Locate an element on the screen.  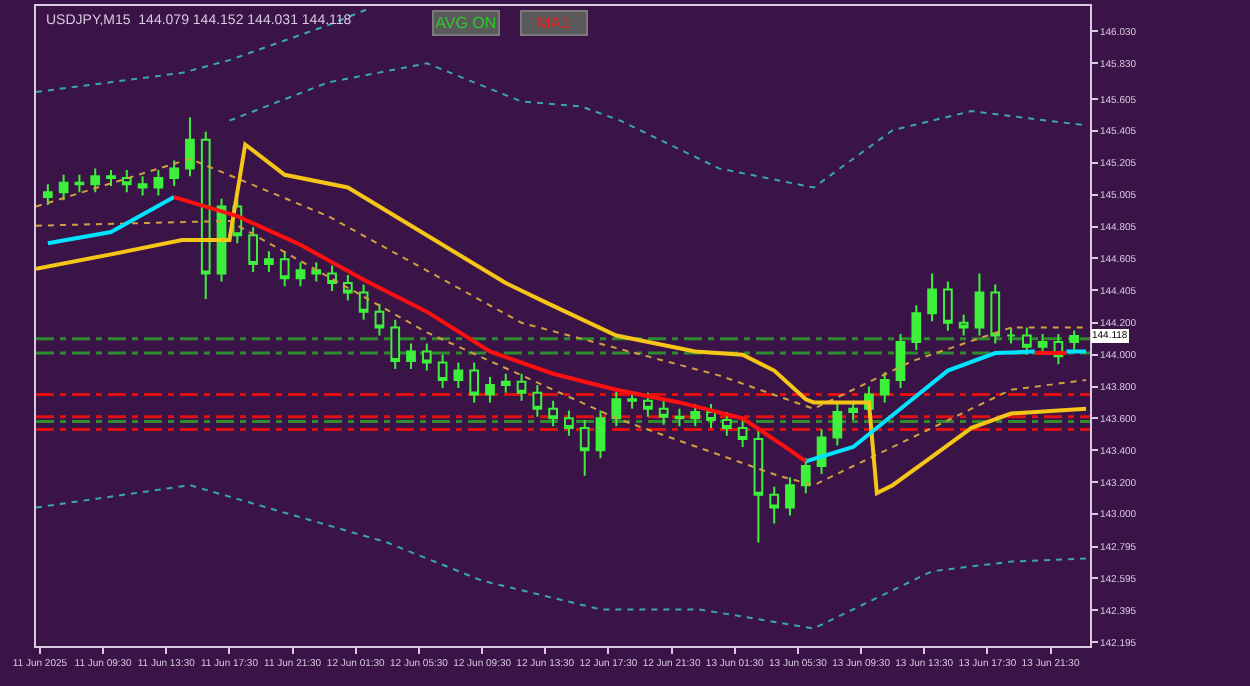
annotation: MA1 is located at coordinates (554, 23).